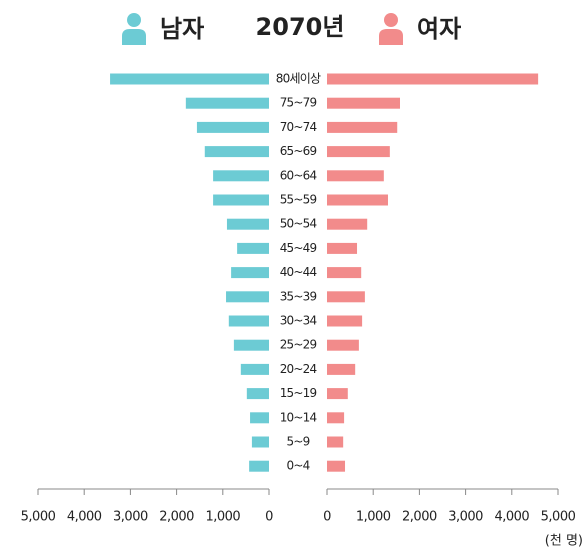 This screenshot has width=588, height=551. What do you see at coordinates (298, 296) in the screenshot?
I see `category-label: 35~39` at bounding box center [298, 296].